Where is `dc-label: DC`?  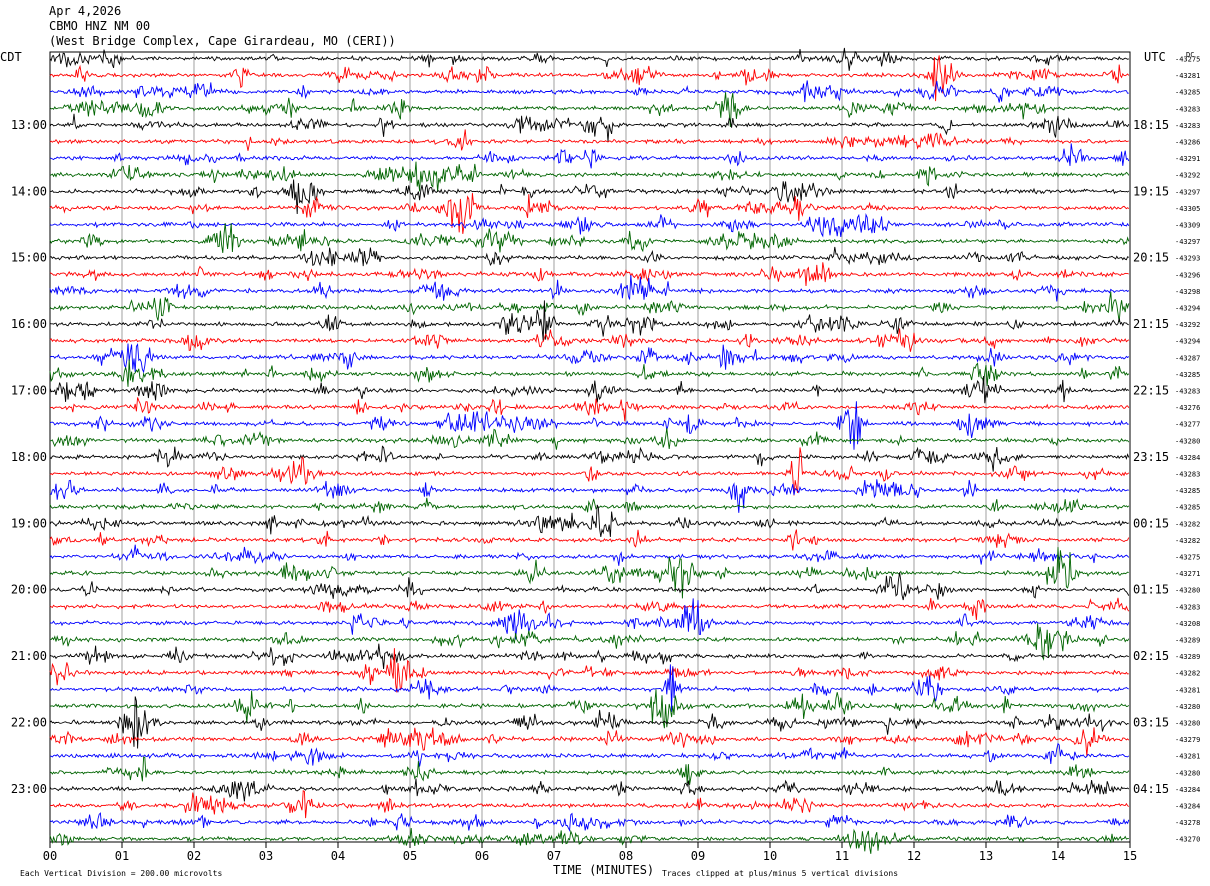 dc-label: DC is located at coordinates (1190, 55).